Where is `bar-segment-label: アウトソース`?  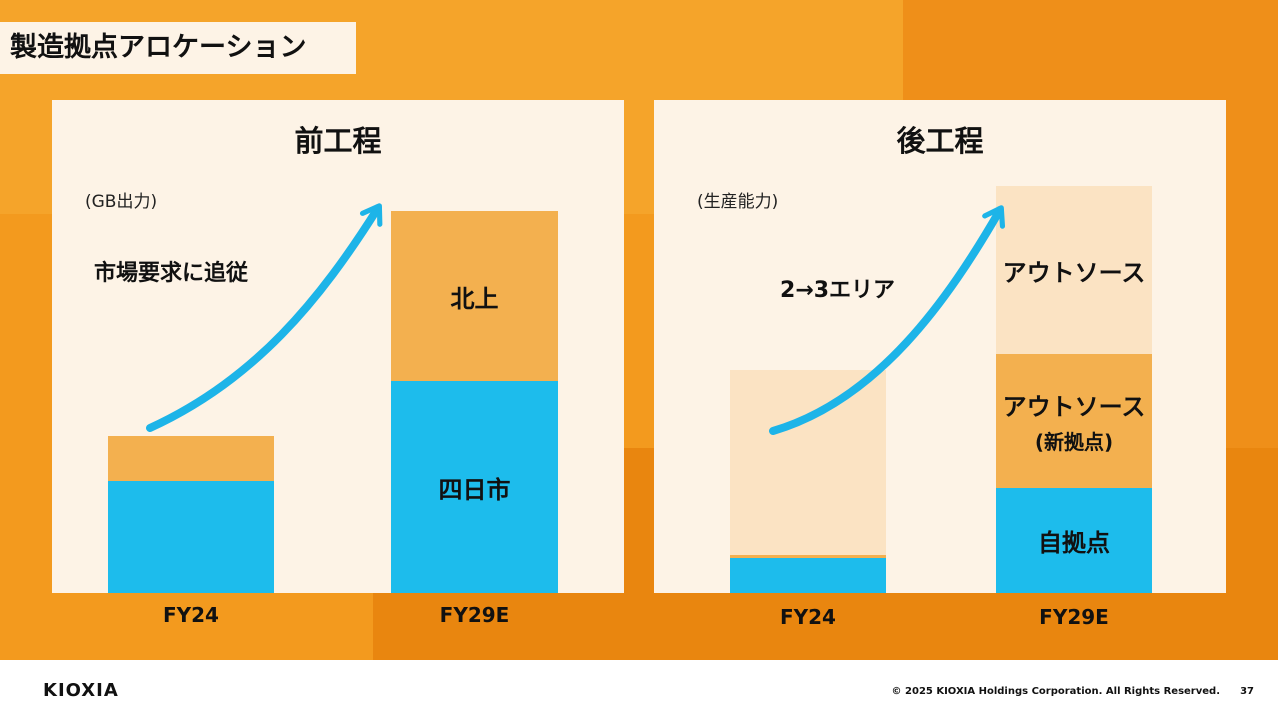
bar-segment-label: アウトソース is located at coordinates (1074, 272).